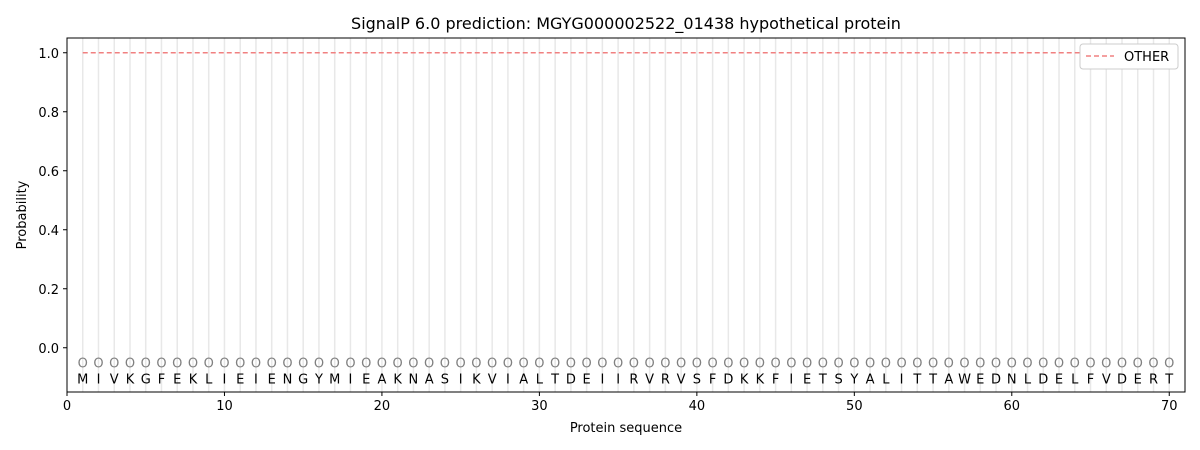 Image resolution: width=1200 pixels, height=450 pixels. What do you see at coordinates (82, 379) in the screenshot?
I see `residue-letter: M` at bounding box center [82, 379].